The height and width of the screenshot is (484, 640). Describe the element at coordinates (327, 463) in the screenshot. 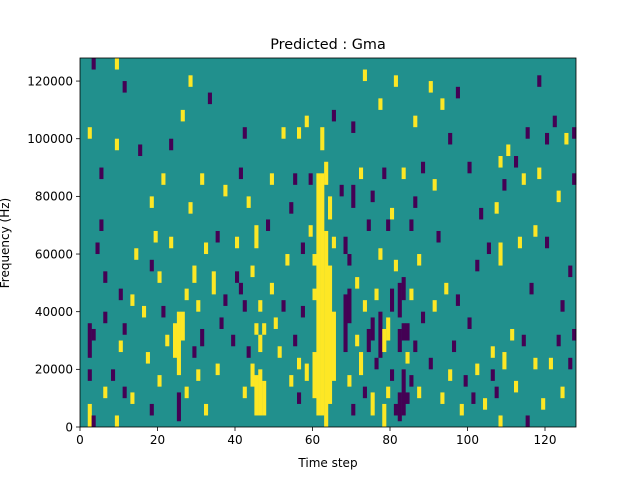

I see `x-axis-label: Time step` at that location.